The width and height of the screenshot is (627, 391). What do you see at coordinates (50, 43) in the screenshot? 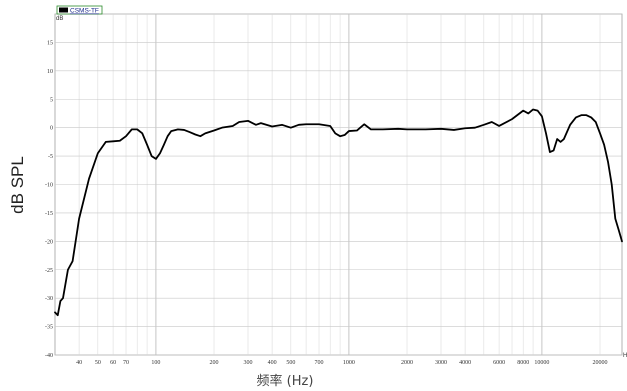
I see `y-tick-label: 15` at bounding box center [50, 43].